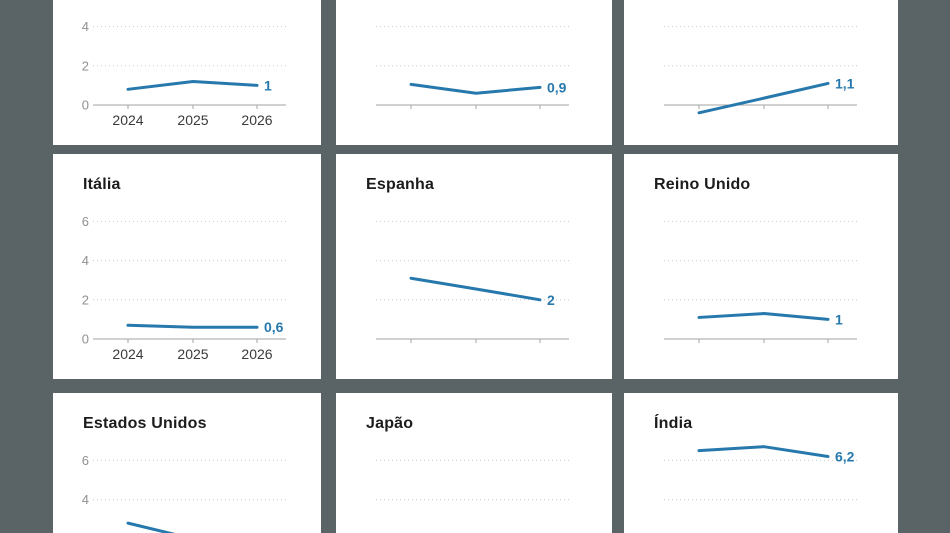 The height and width of the screenshot is (533, 950). What do you see at coordinates (102, 184) in the screenshot?
I see `panel-title: Itália` at bounding box center [102, 184].